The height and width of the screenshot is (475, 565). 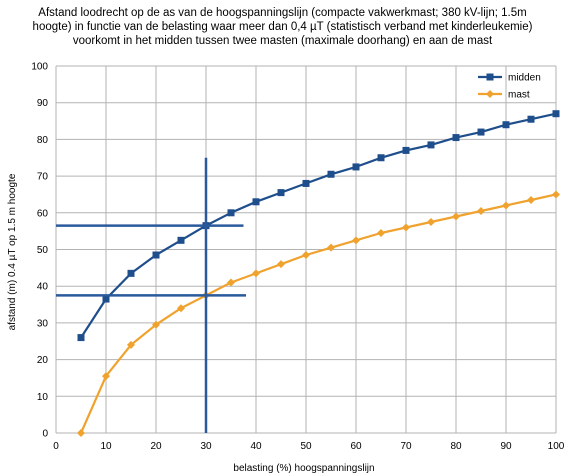 What do you see at coordinates (256, 446) in the screenshot?
I see `x-tick-label-40: 40` at bounding box center [256, 446].